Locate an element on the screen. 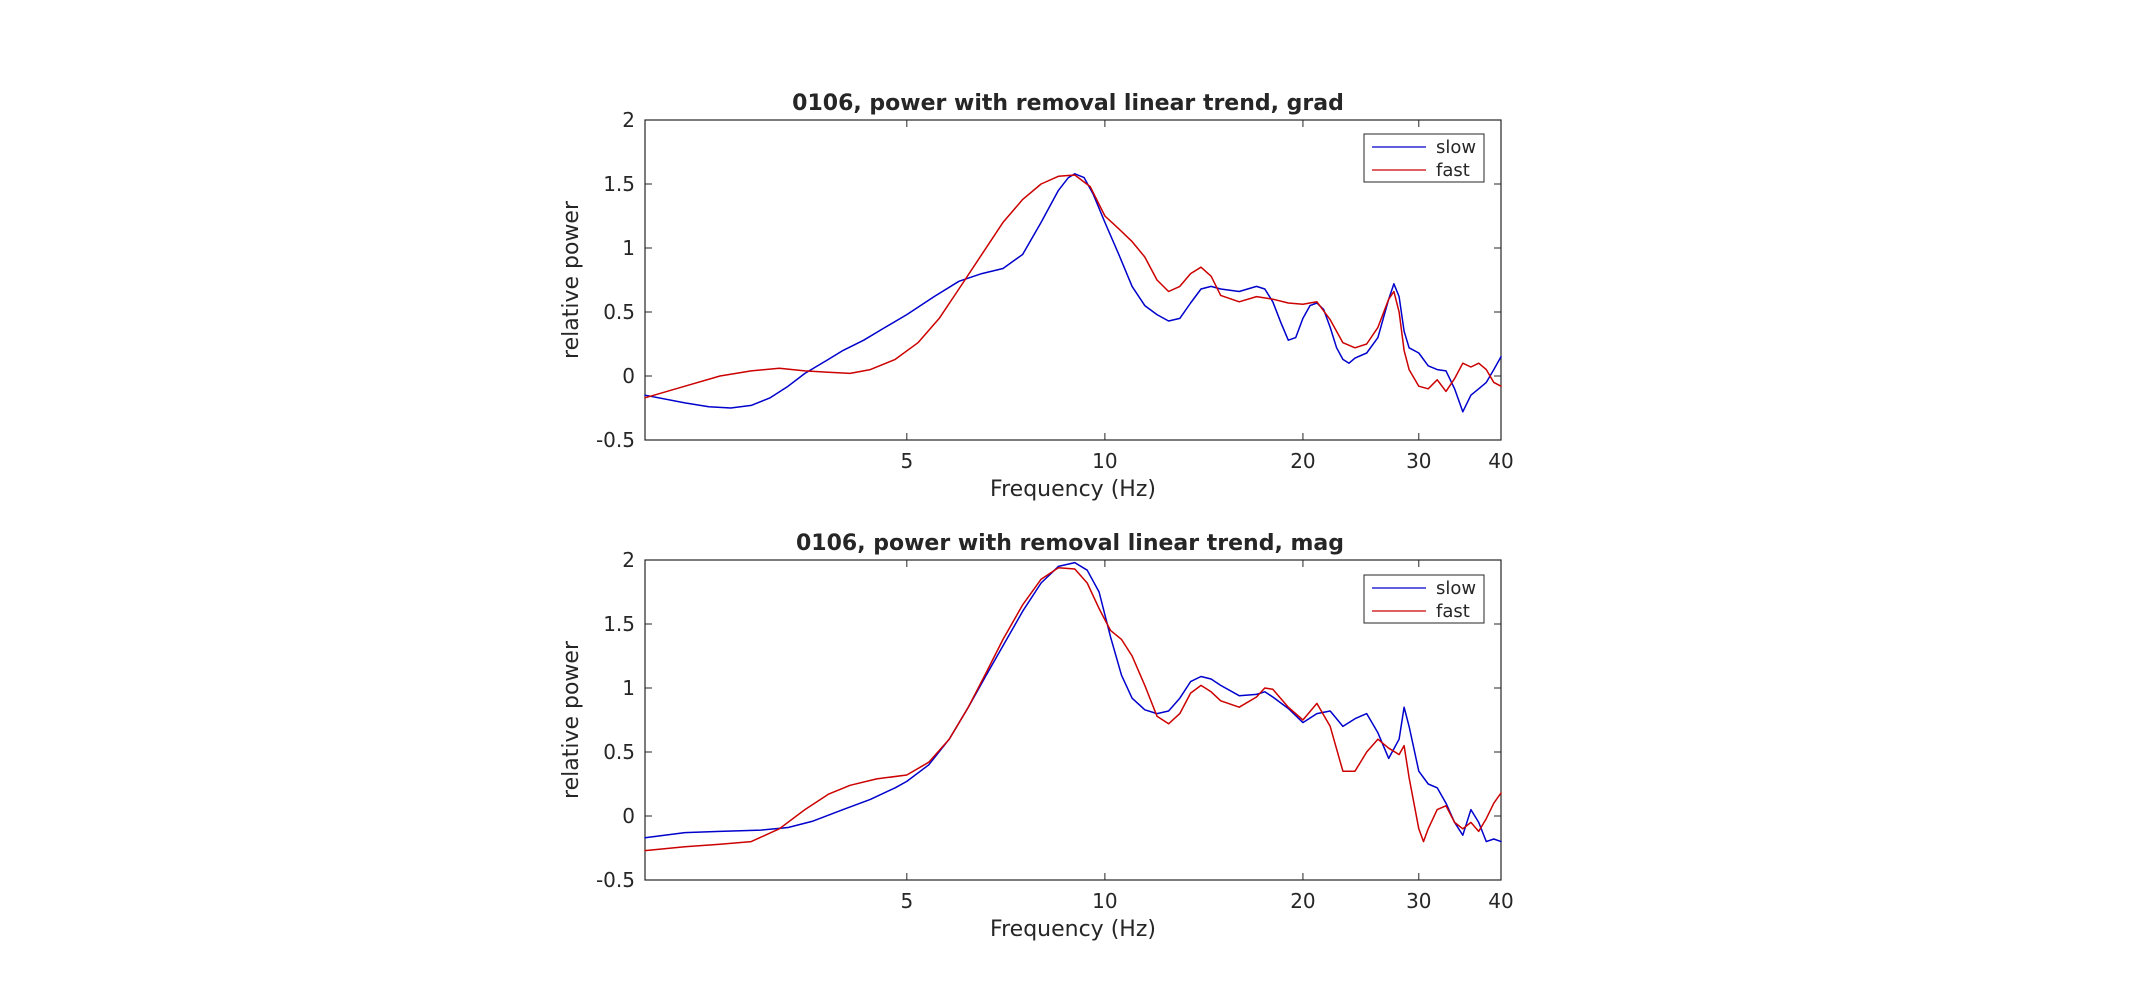 This screenshot has width=2134, height=995. plot-area is located at coordinates (1073, 720).